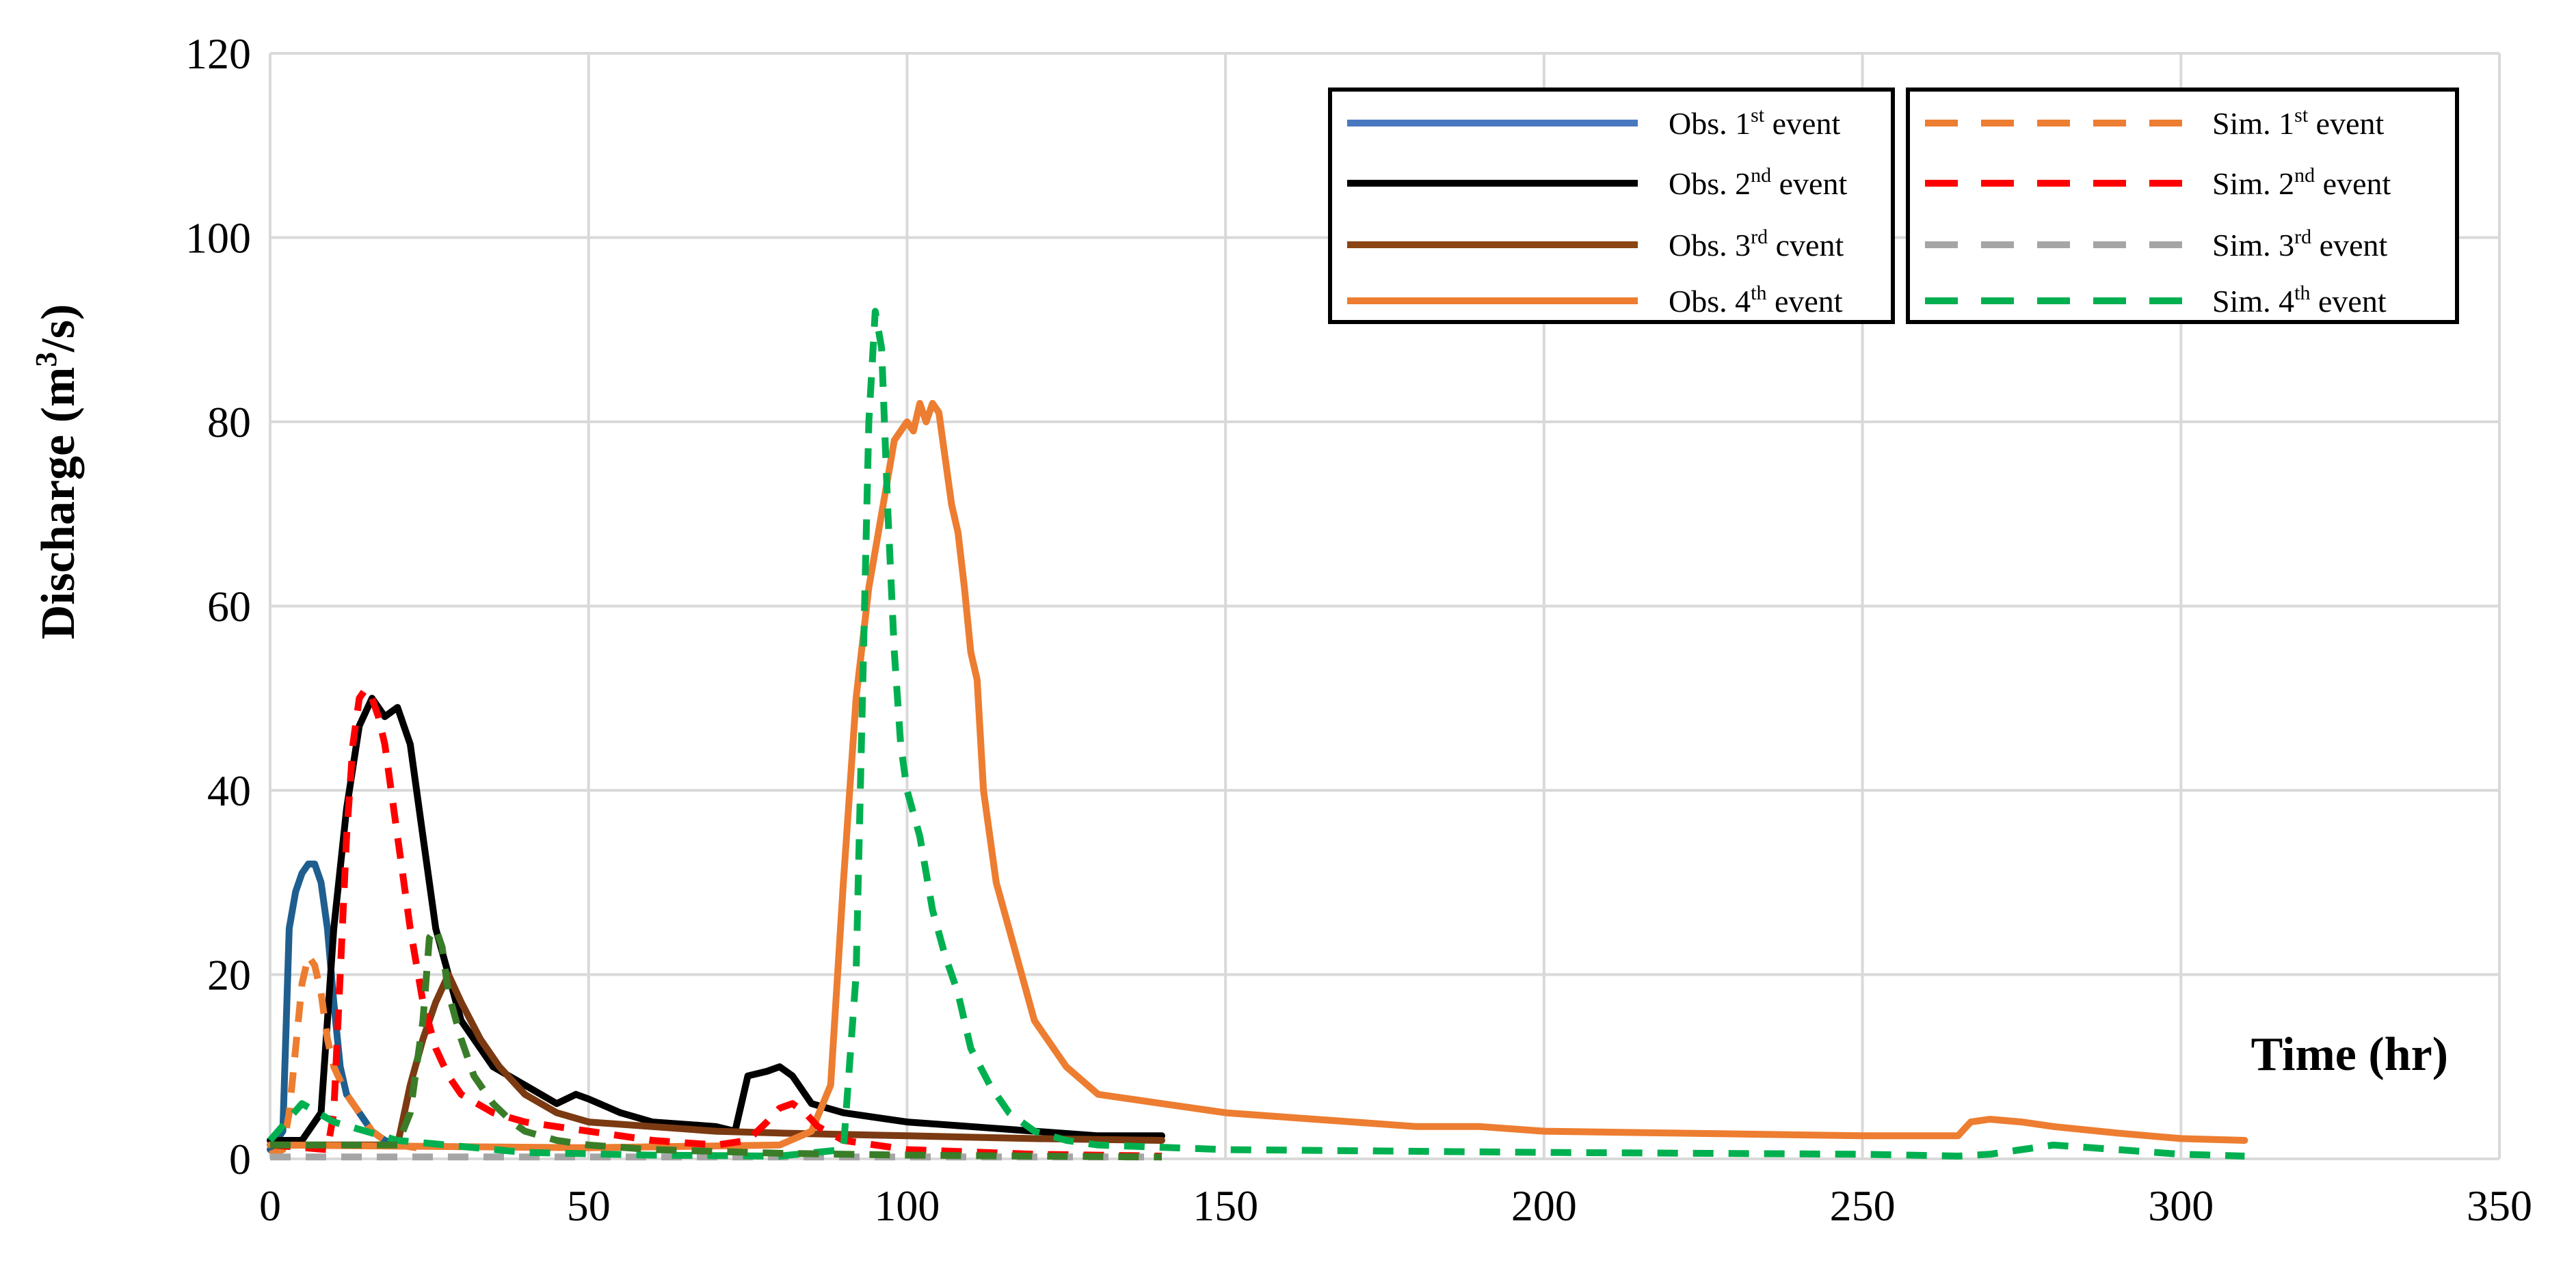  Describe the element at coordinates (218, 53) in the screenshot. I see `y-tick-label: 120` at that location.